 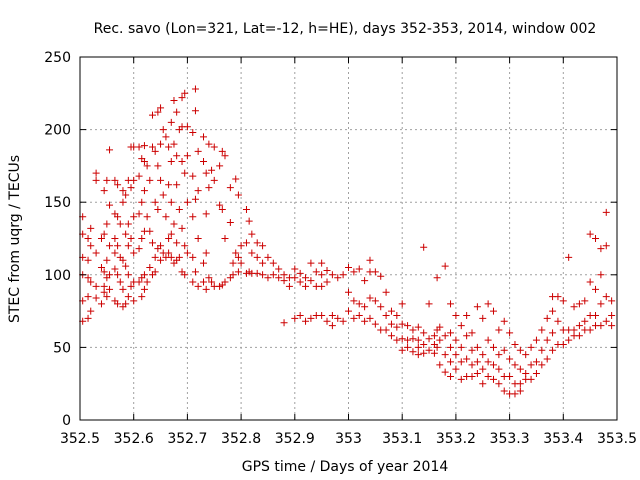 I want to click on x-tick-label: 352.8, so click(x=241, y=439).